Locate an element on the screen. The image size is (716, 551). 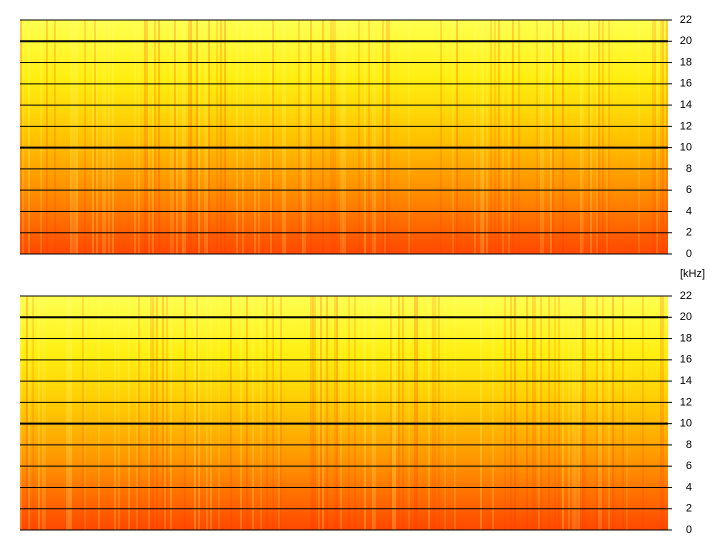
y-axis-label: [kHz] is located at coordinates (692, 274).